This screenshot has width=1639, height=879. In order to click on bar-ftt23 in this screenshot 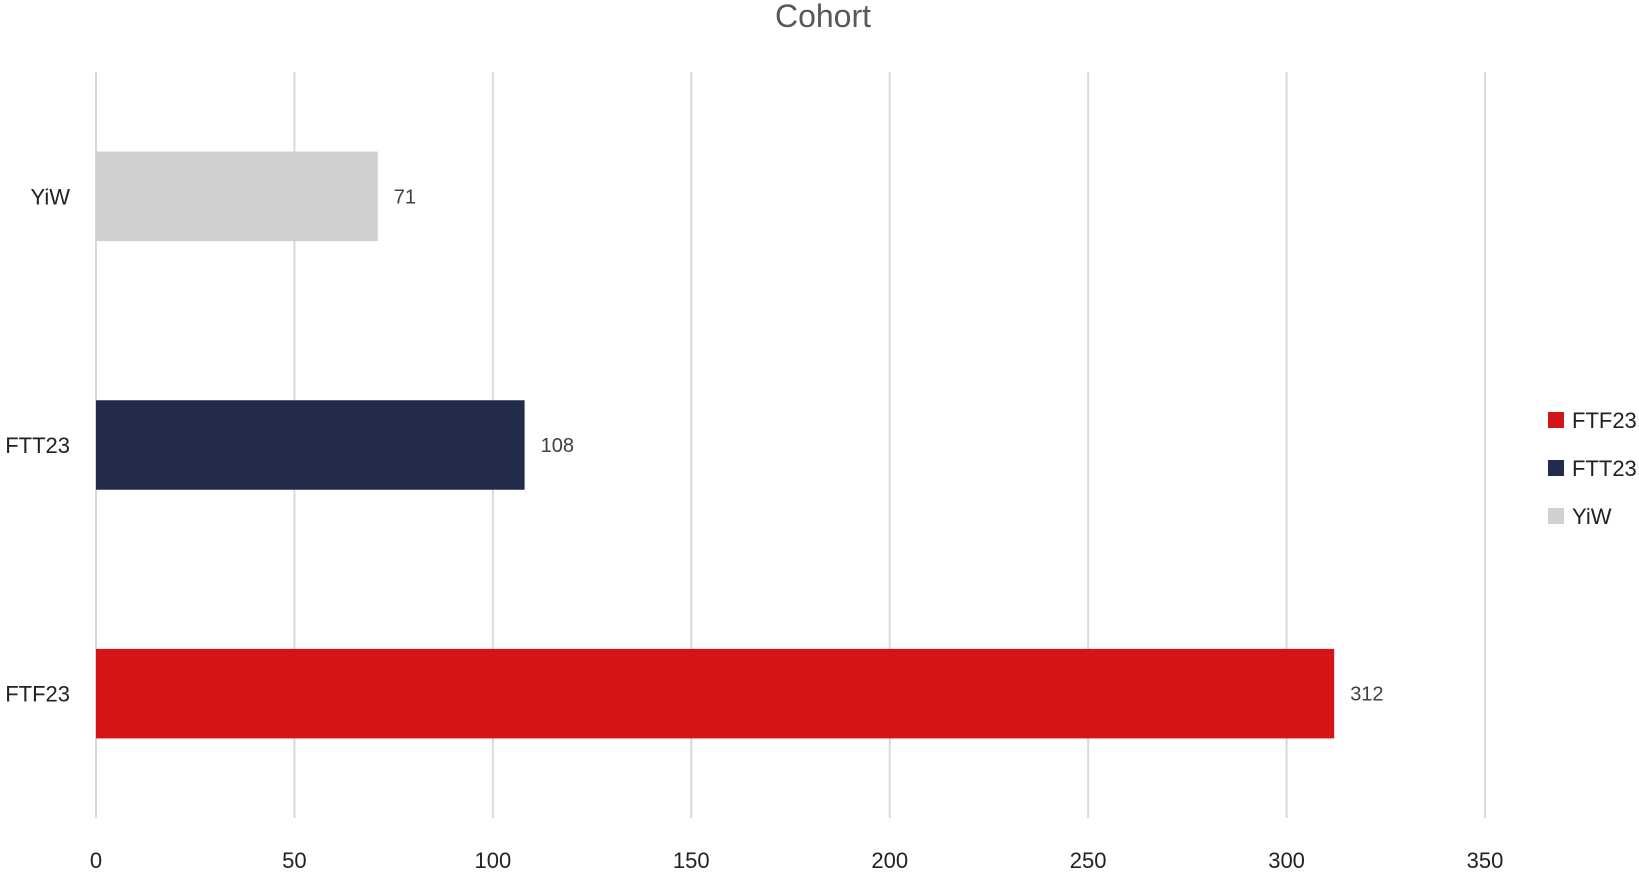, I will do `click(310, 445)`.